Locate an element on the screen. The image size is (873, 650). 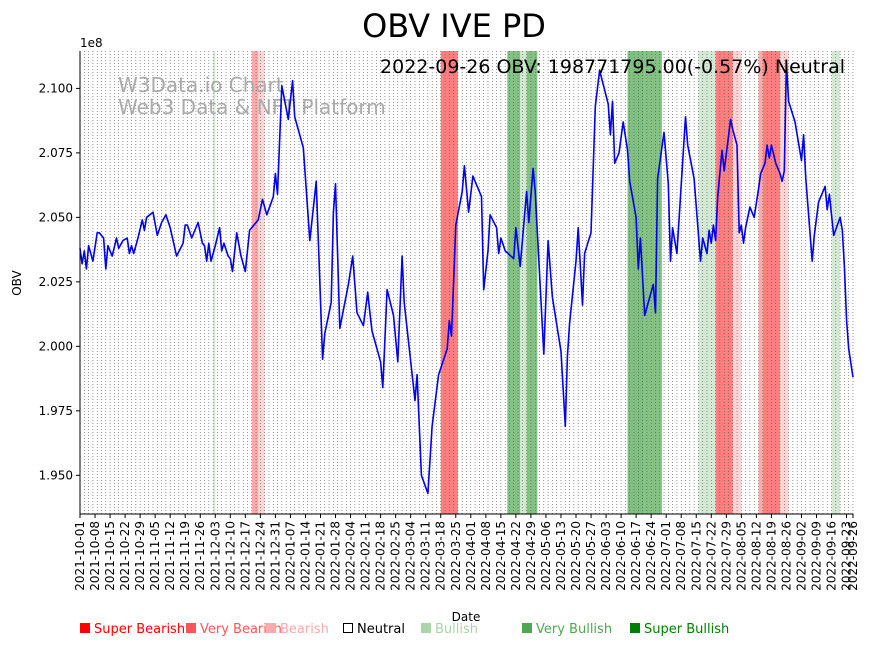
x-tick-label: 2022-04-08 is located at coordinates (486, 556).